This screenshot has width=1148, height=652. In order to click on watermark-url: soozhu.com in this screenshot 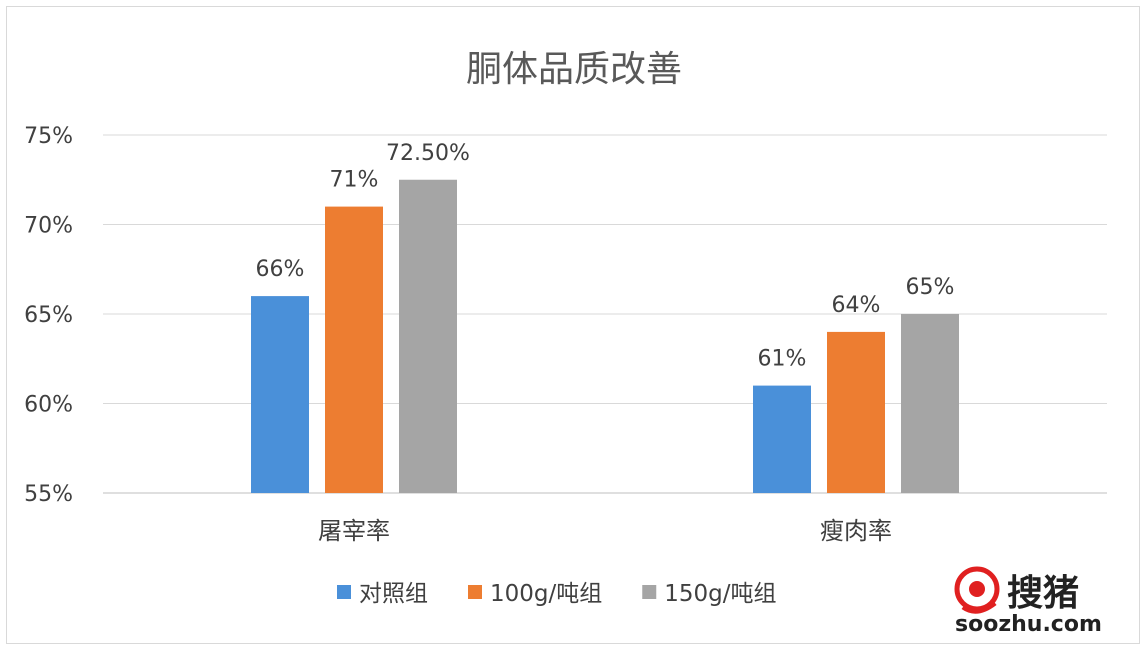, I will do `click(1028, 624)`.